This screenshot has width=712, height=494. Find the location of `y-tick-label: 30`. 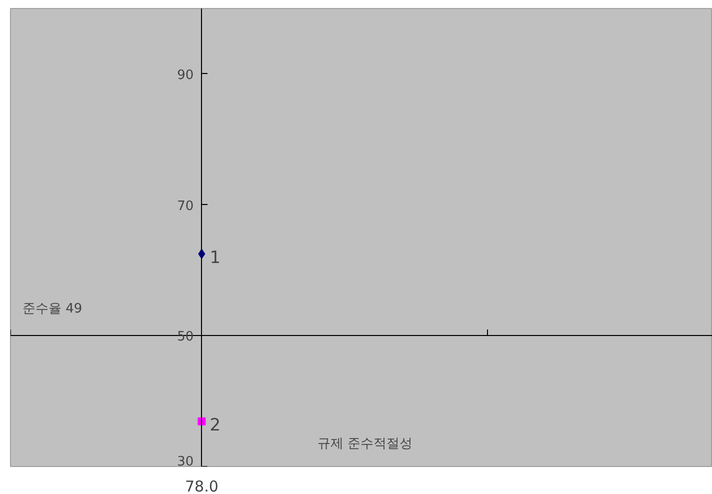

y-tick-label: 30 is located at coordinates (185, 462).